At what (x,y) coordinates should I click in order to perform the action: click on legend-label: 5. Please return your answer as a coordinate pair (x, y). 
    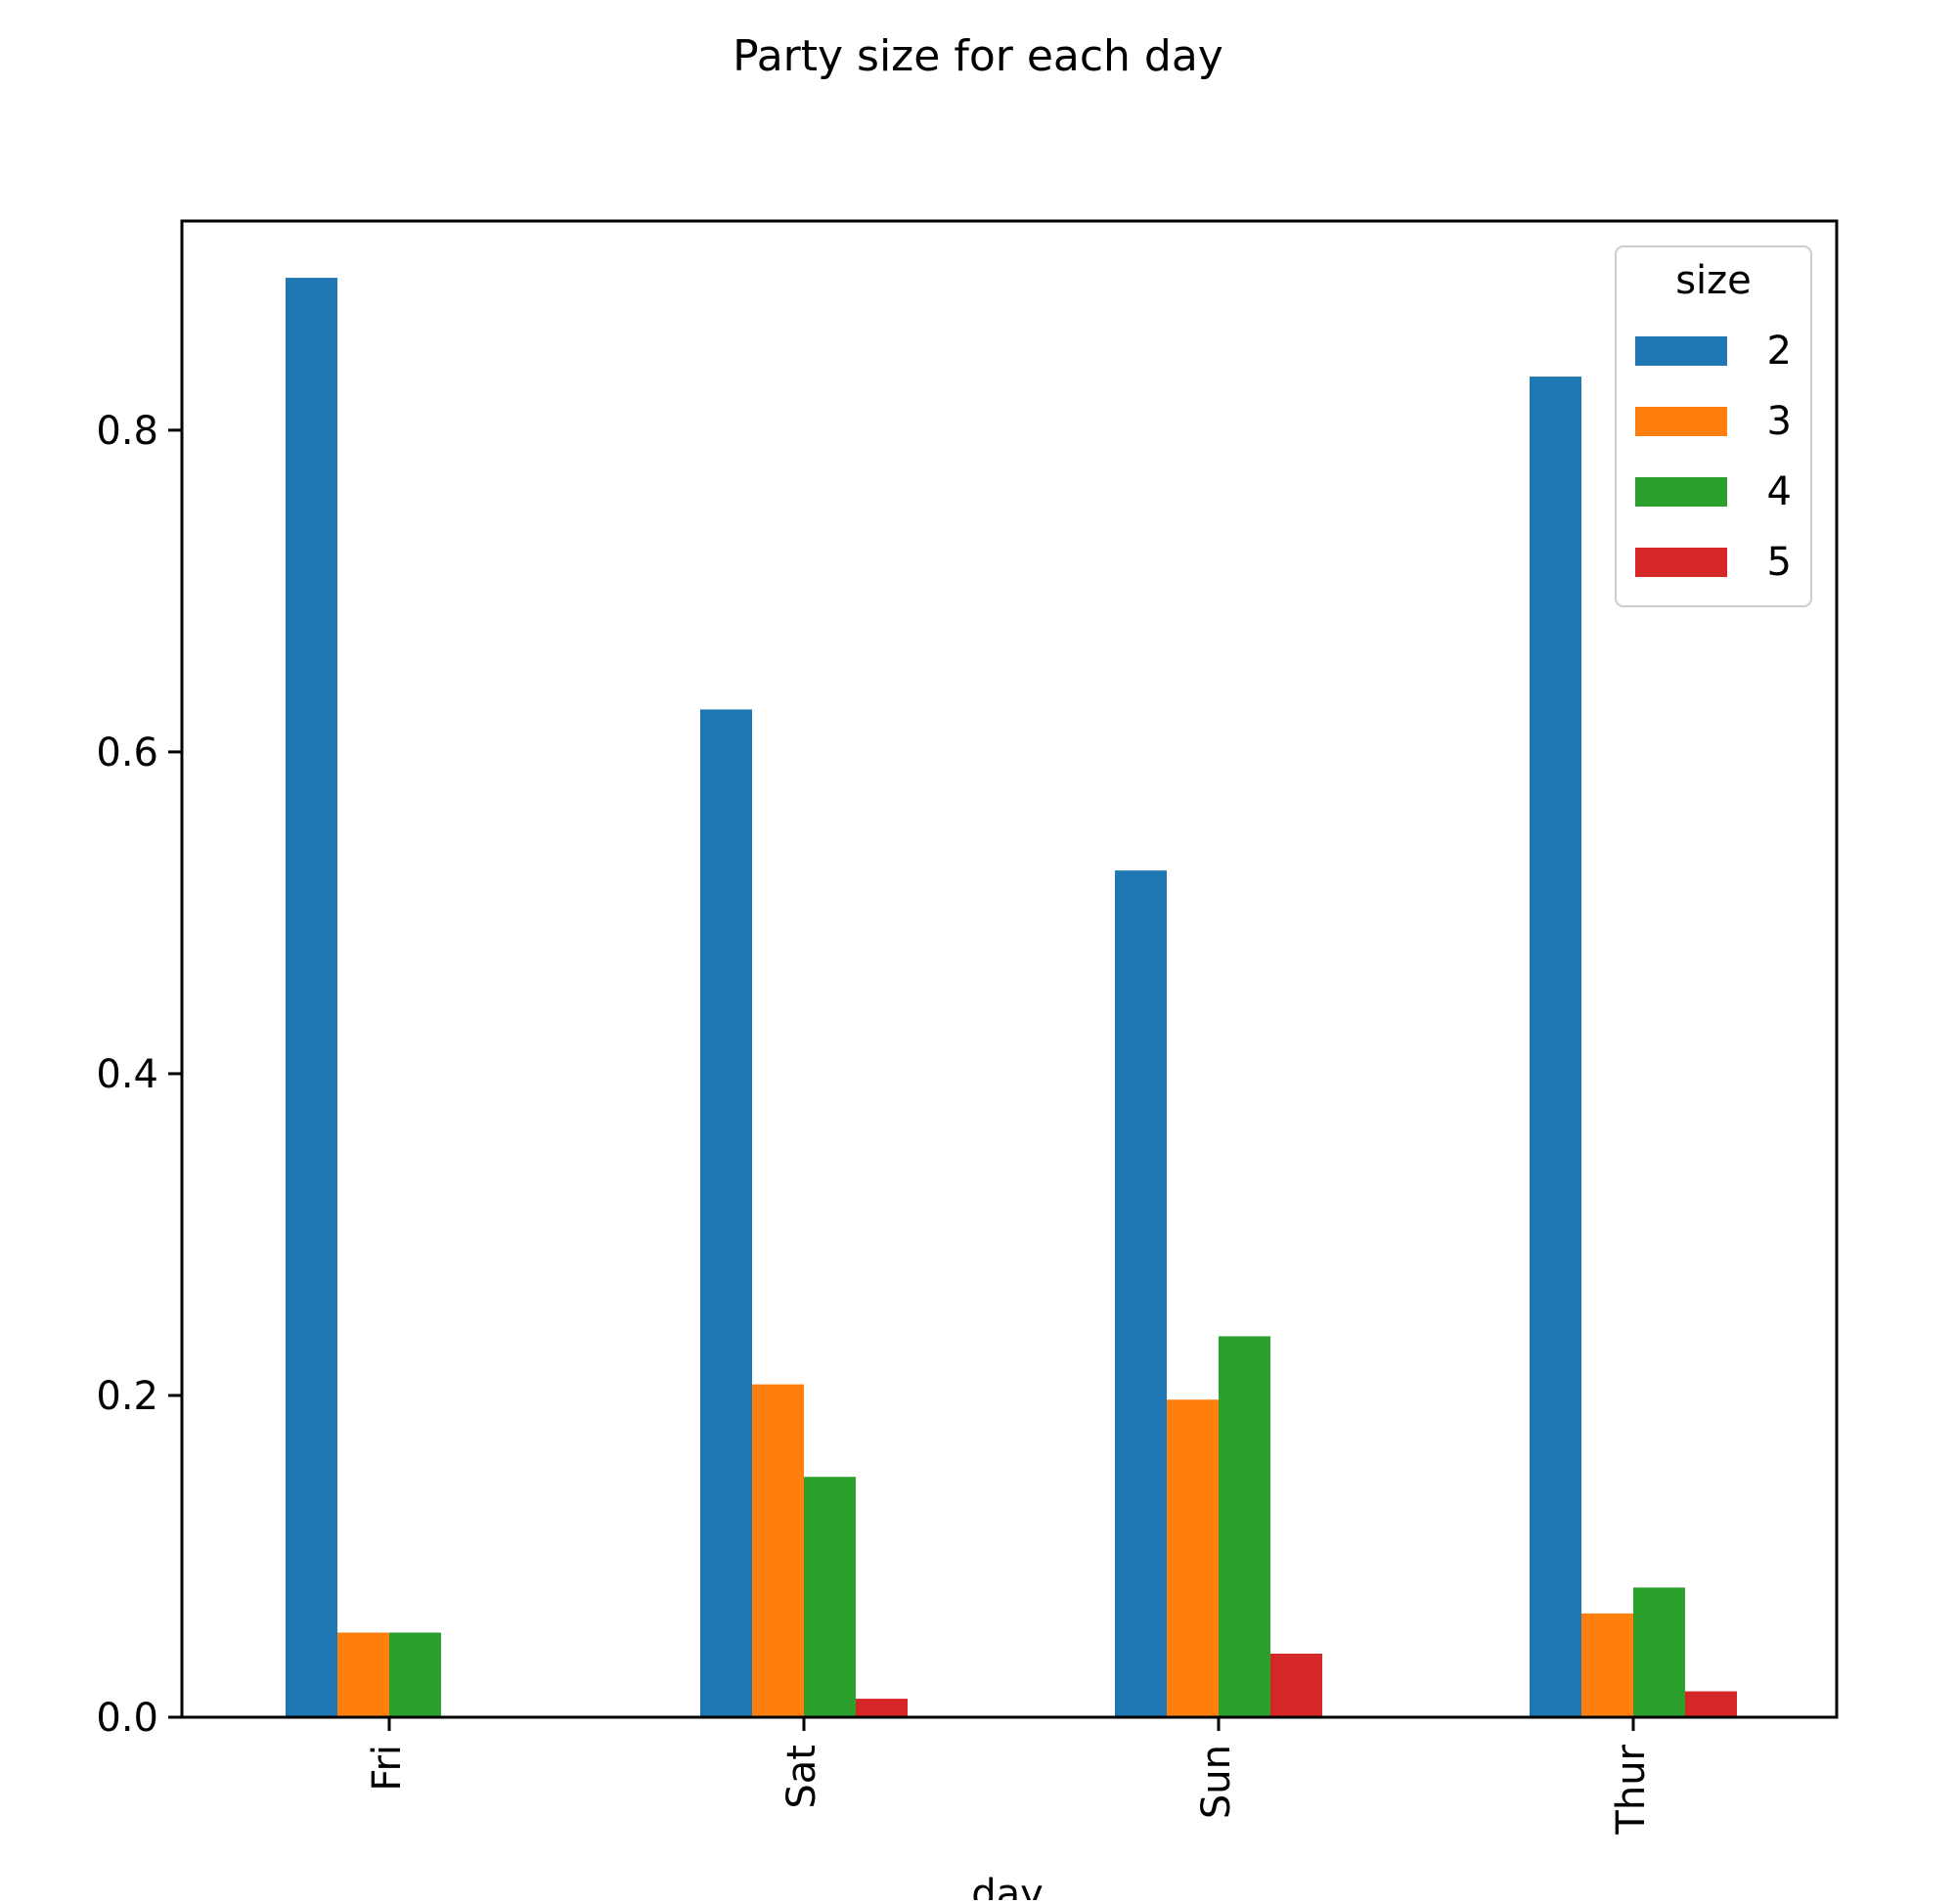
    Looking at the image, I should click on (1779, 562).